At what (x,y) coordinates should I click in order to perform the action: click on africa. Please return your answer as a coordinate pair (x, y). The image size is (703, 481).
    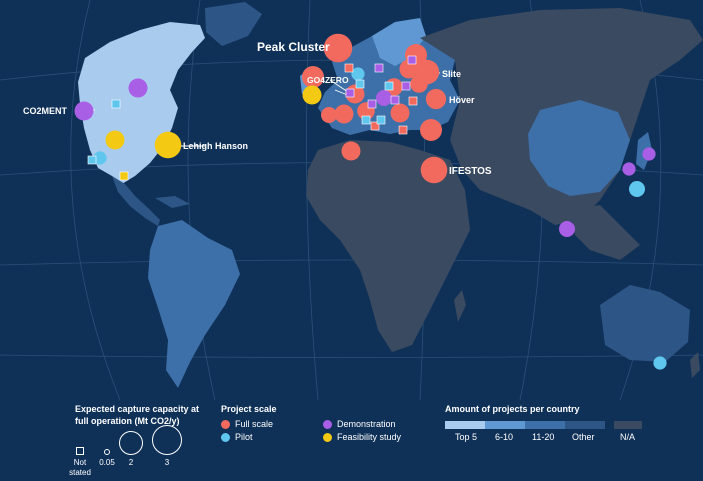
    Looking at the image, I should click on (388, 246).